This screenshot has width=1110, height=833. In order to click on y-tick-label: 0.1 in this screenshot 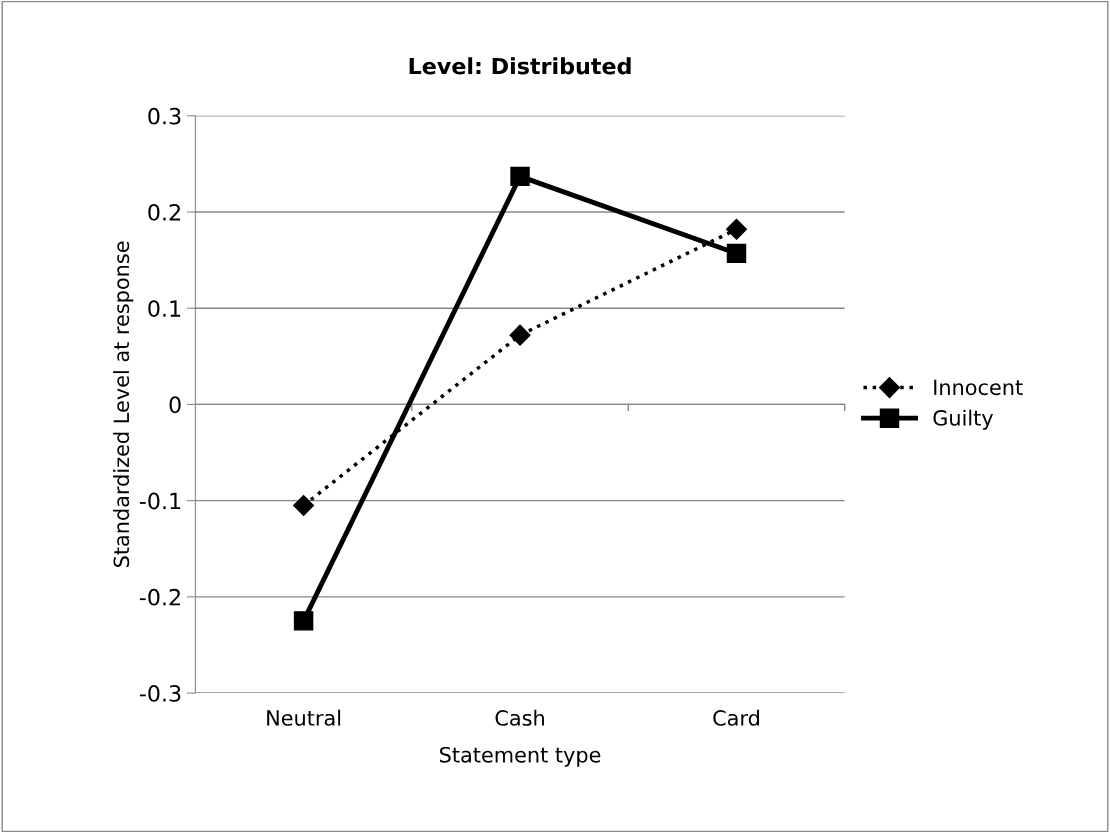, I will do `click(164, 308)`.